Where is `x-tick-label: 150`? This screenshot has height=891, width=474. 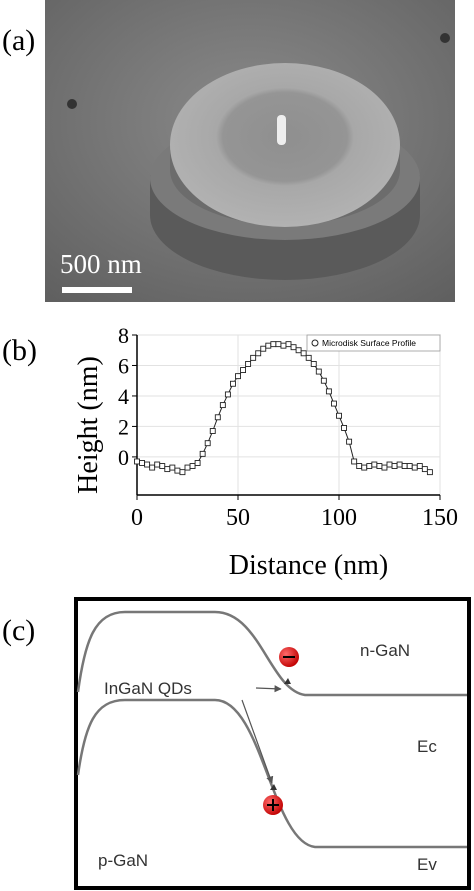
x-tick-label: 150 is located at coordinates (440, 518).